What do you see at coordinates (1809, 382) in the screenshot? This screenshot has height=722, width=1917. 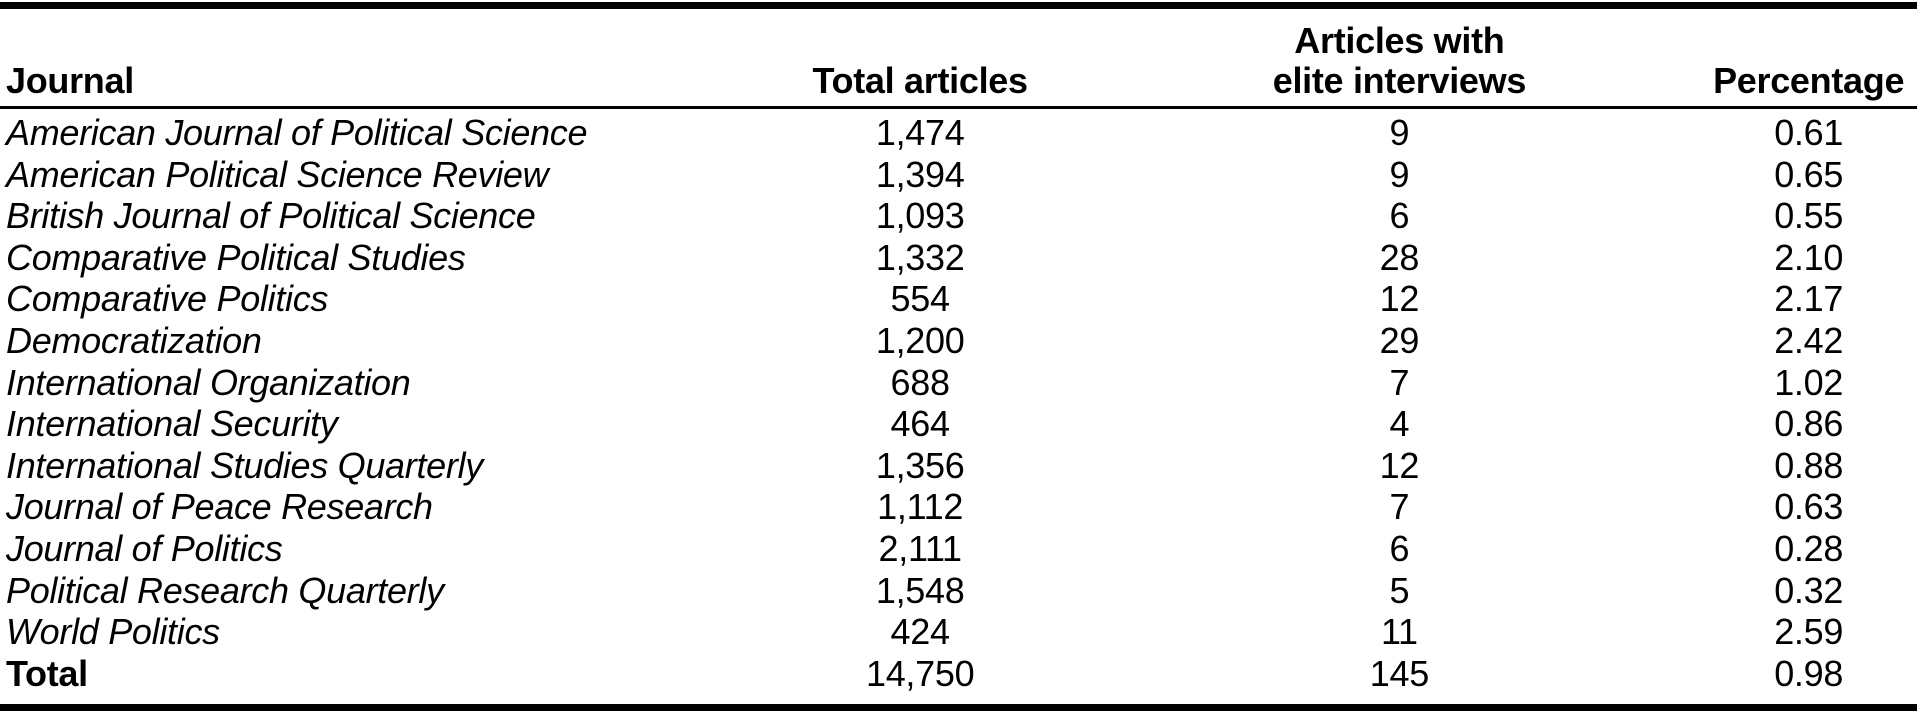 I see `cell-percentage: 1.02` at bounding box center [1809, 382].